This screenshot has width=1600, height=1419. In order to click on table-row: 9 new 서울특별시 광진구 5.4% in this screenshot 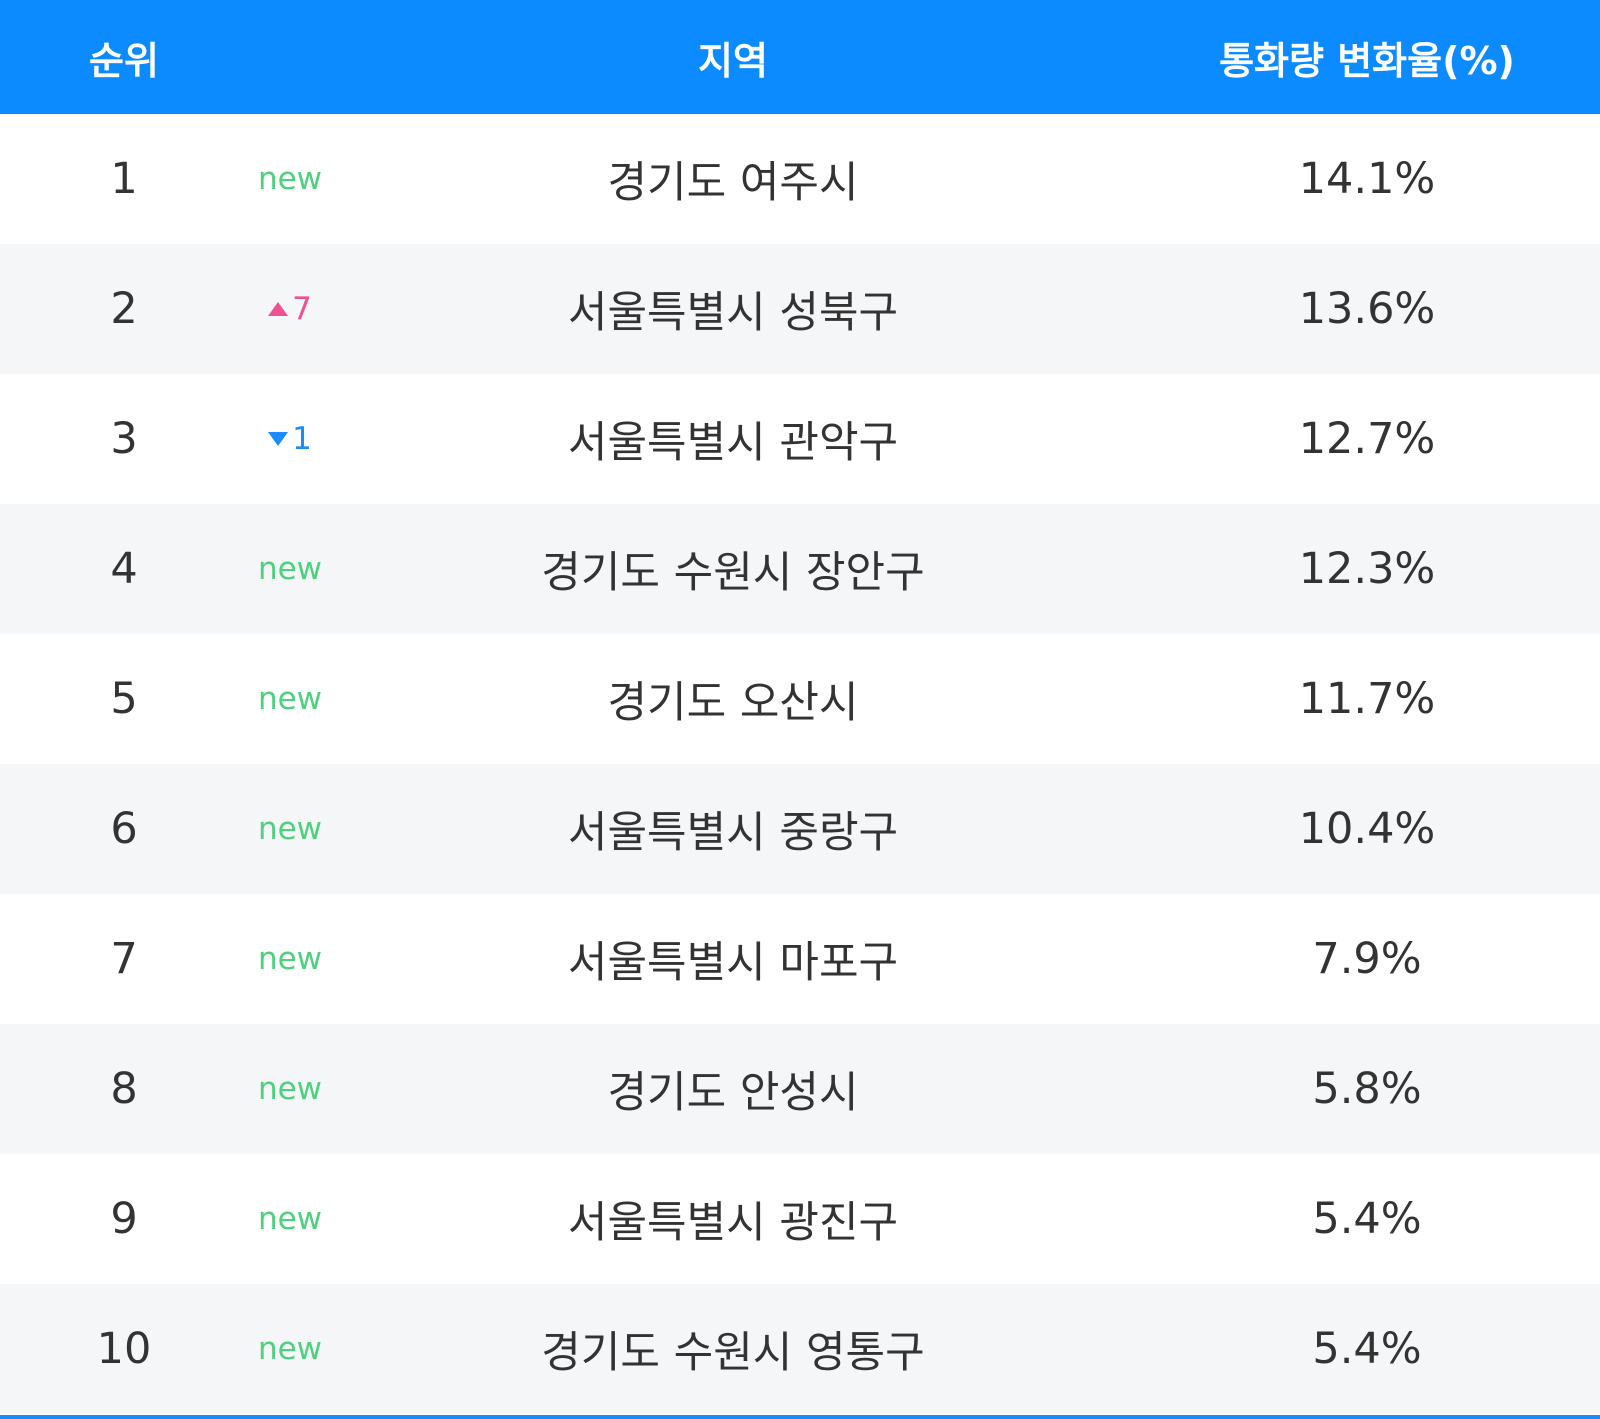, I will do `click(800, 1219)`.